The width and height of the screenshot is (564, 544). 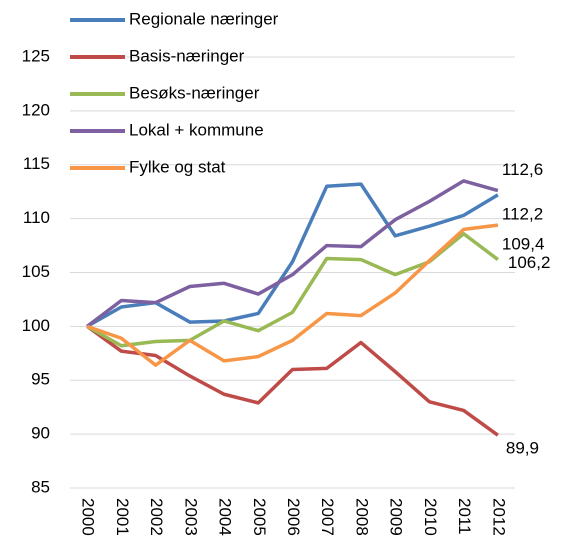 What do you see at coordinates (529, 262) in the screenshot?
I see `data-label: 106,2` at bounding box center [529, 262].